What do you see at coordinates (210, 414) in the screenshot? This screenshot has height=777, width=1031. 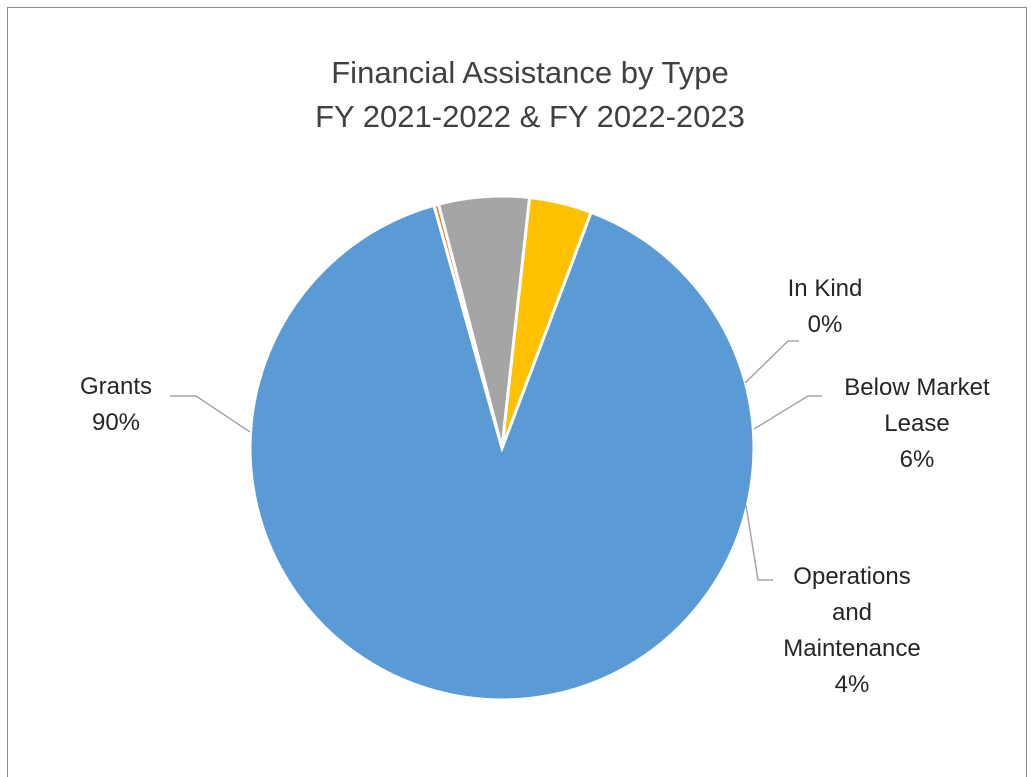 I see `leader-line-grants` at bounding box center [210, 414].